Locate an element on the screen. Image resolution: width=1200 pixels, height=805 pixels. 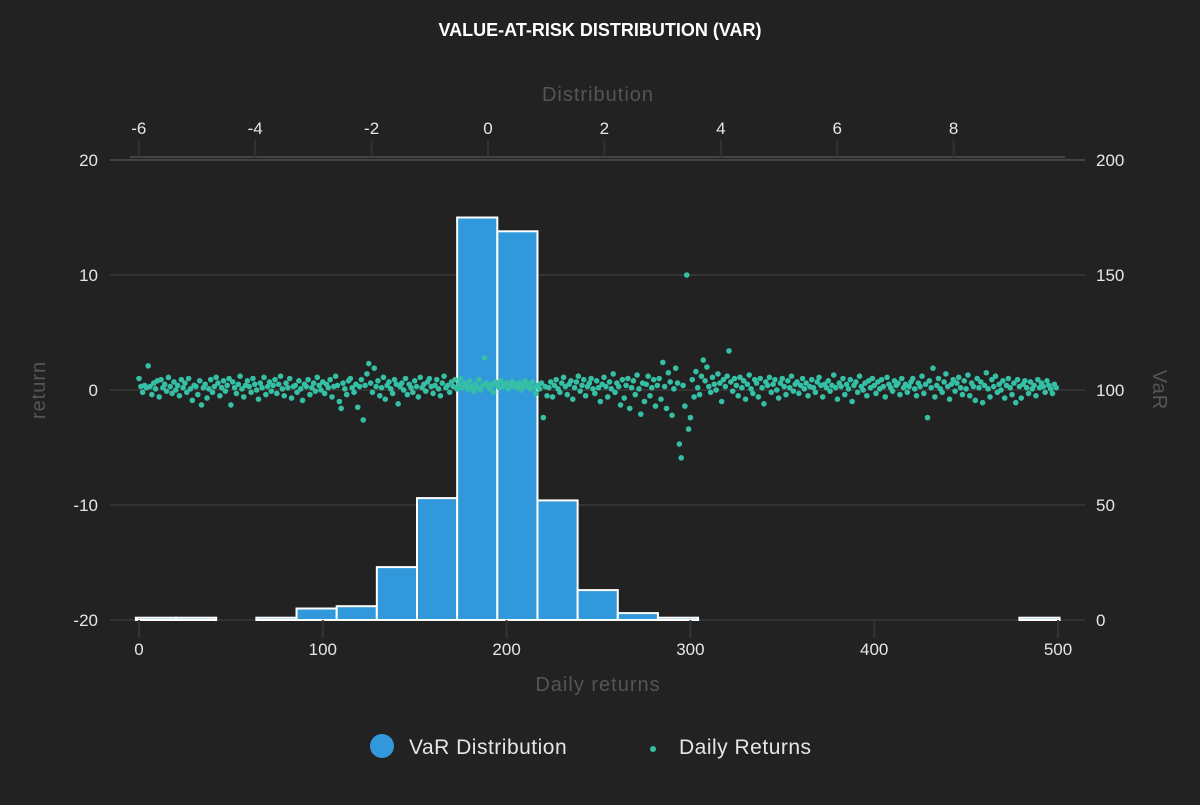
legend-item-daily-returns: Daily Returns is located at coordinates (731, 747).